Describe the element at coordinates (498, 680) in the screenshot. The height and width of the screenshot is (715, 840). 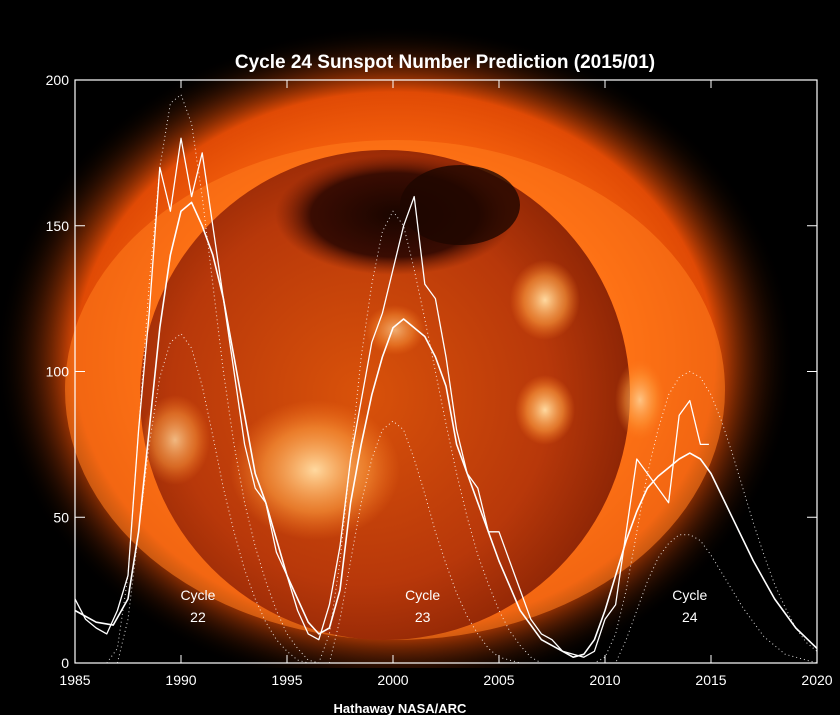
I see `x-tick-label: 2005` at that location.